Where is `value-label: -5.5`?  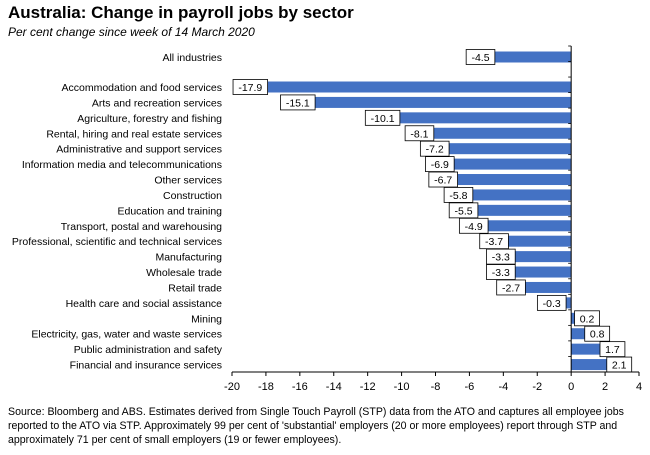
value-label: -5.5 is located at coordinates (464, 211).